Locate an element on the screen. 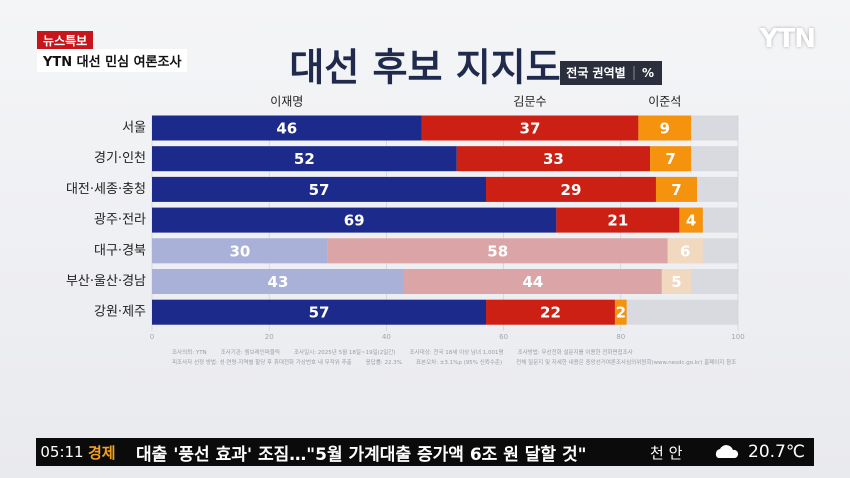 The height and width of the screenshot is (478, 850). x-tick-label: 40 is located at coordinates (386, 337).